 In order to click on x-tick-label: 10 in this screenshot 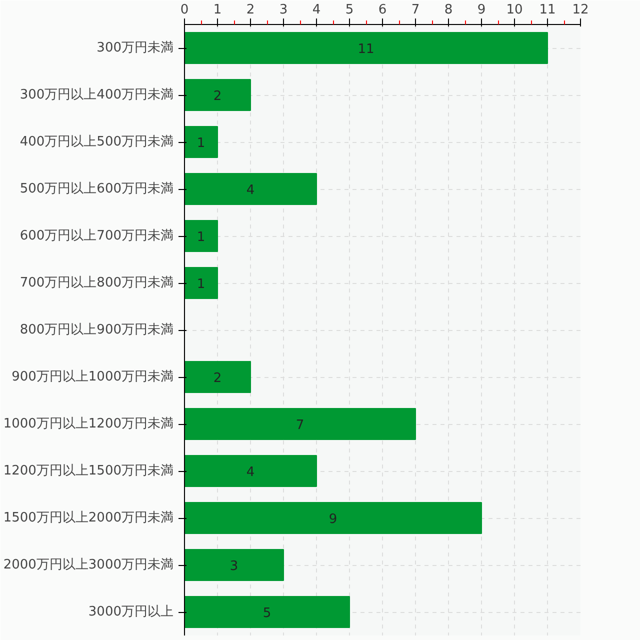, I will do `click(514, 10)`.